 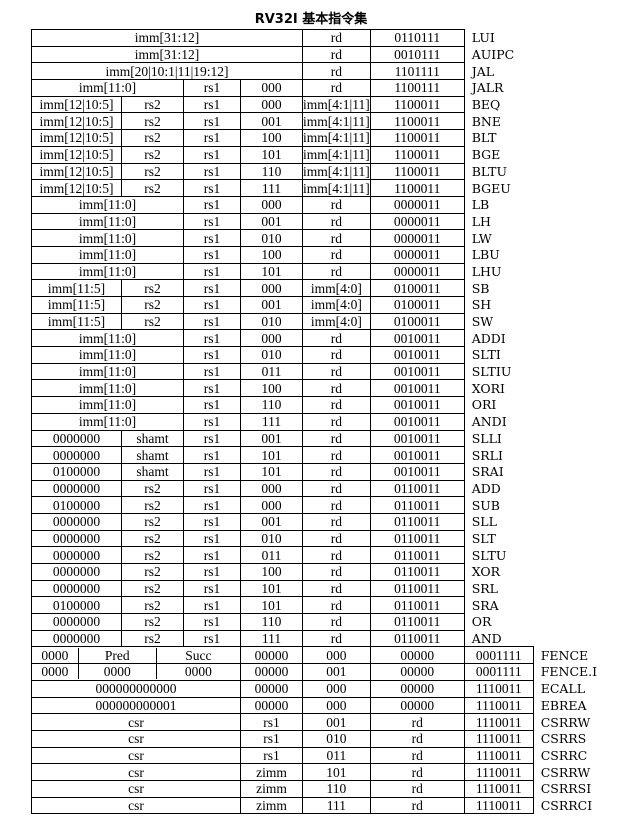 I want to click on field-cell: imm[20|10:1|11|19:12], so click(x=167, y=71).